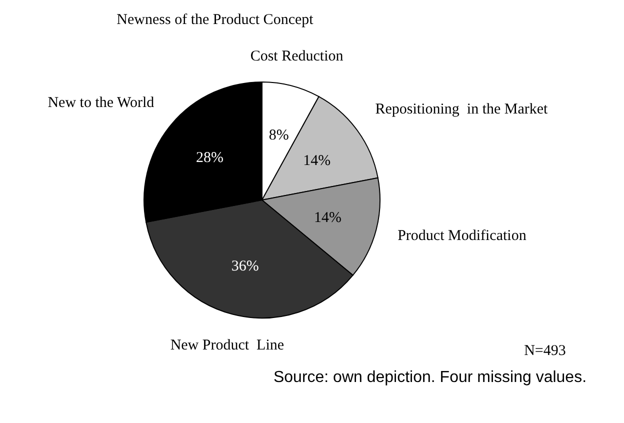  I want to click on slice-label: Product Modification, so click(462, 236).